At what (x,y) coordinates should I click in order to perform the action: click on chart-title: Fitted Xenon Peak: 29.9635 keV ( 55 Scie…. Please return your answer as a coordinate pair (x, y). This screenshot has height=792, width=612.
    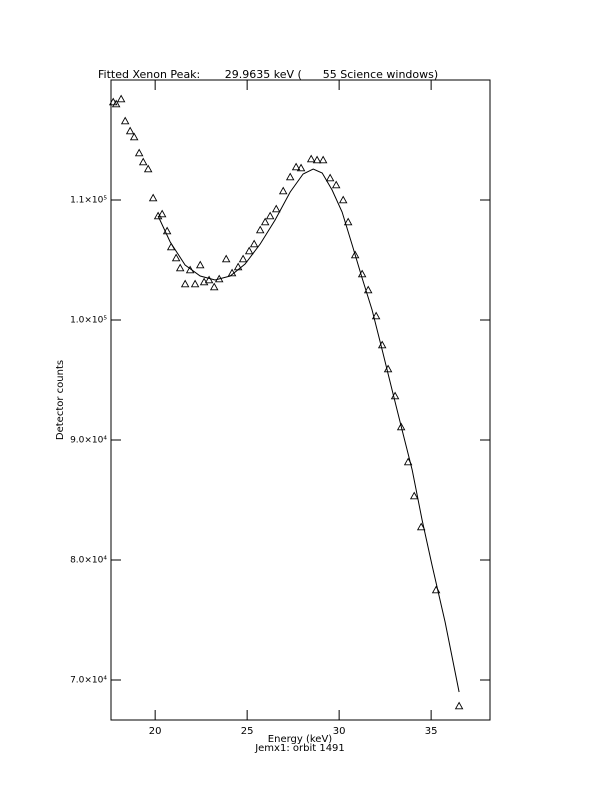
    Looking at the image, I should click on (268, 74).